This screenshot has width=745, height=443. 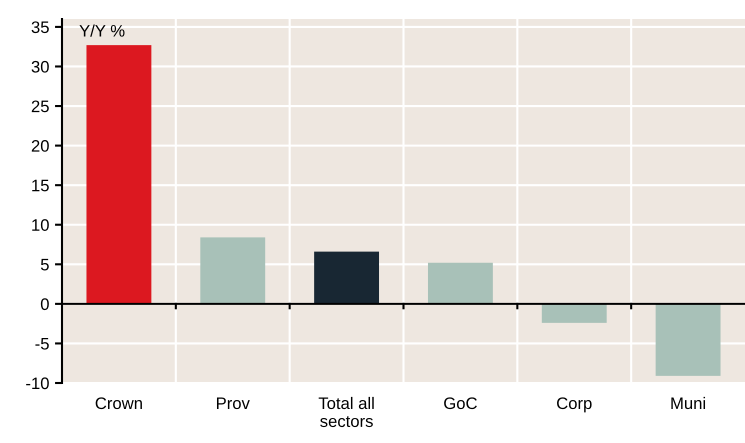 I want to click on x-tick-label: Crown, so click(x=119, y=403).